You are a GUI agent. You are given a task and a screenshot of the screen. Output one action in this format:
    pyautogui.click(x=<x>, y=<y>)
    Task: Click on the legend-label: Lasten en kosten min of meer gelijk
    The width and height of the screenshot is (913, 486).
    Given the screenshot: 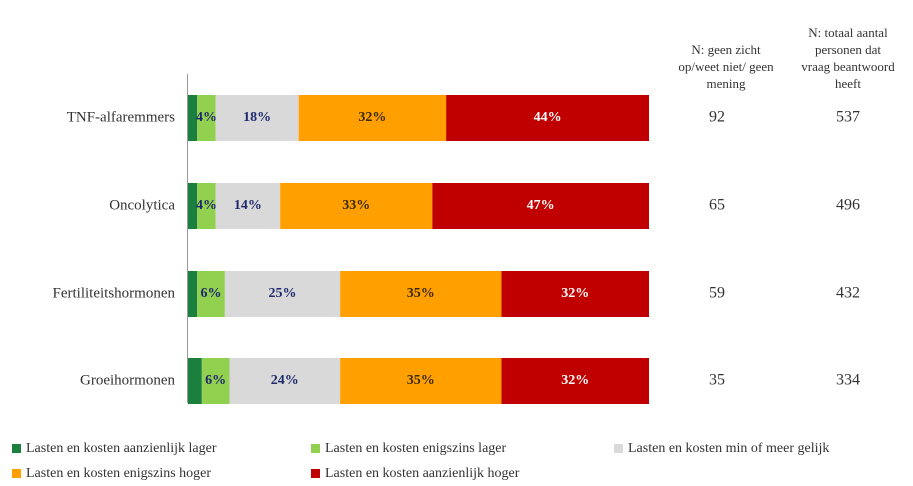 What is the action you would take?
    pyautogui.click(x=728, y=448)
    